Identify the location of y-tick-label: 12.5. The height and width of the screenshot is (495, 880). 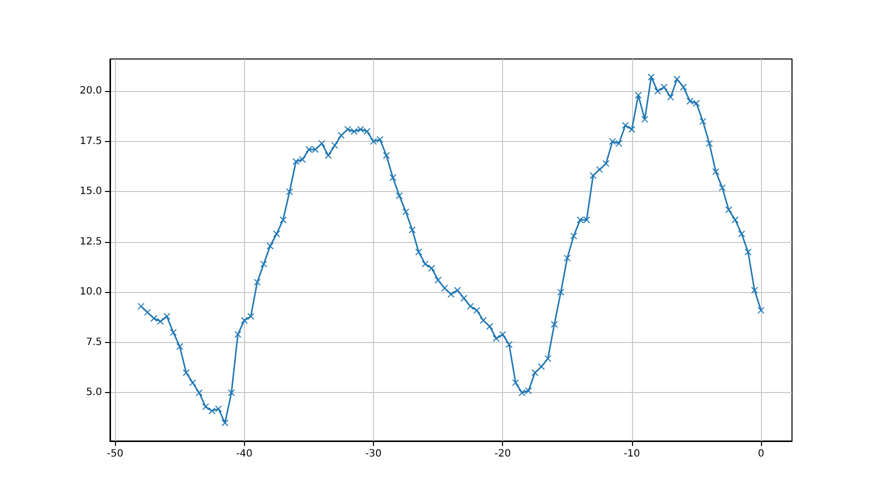
(91, 242).